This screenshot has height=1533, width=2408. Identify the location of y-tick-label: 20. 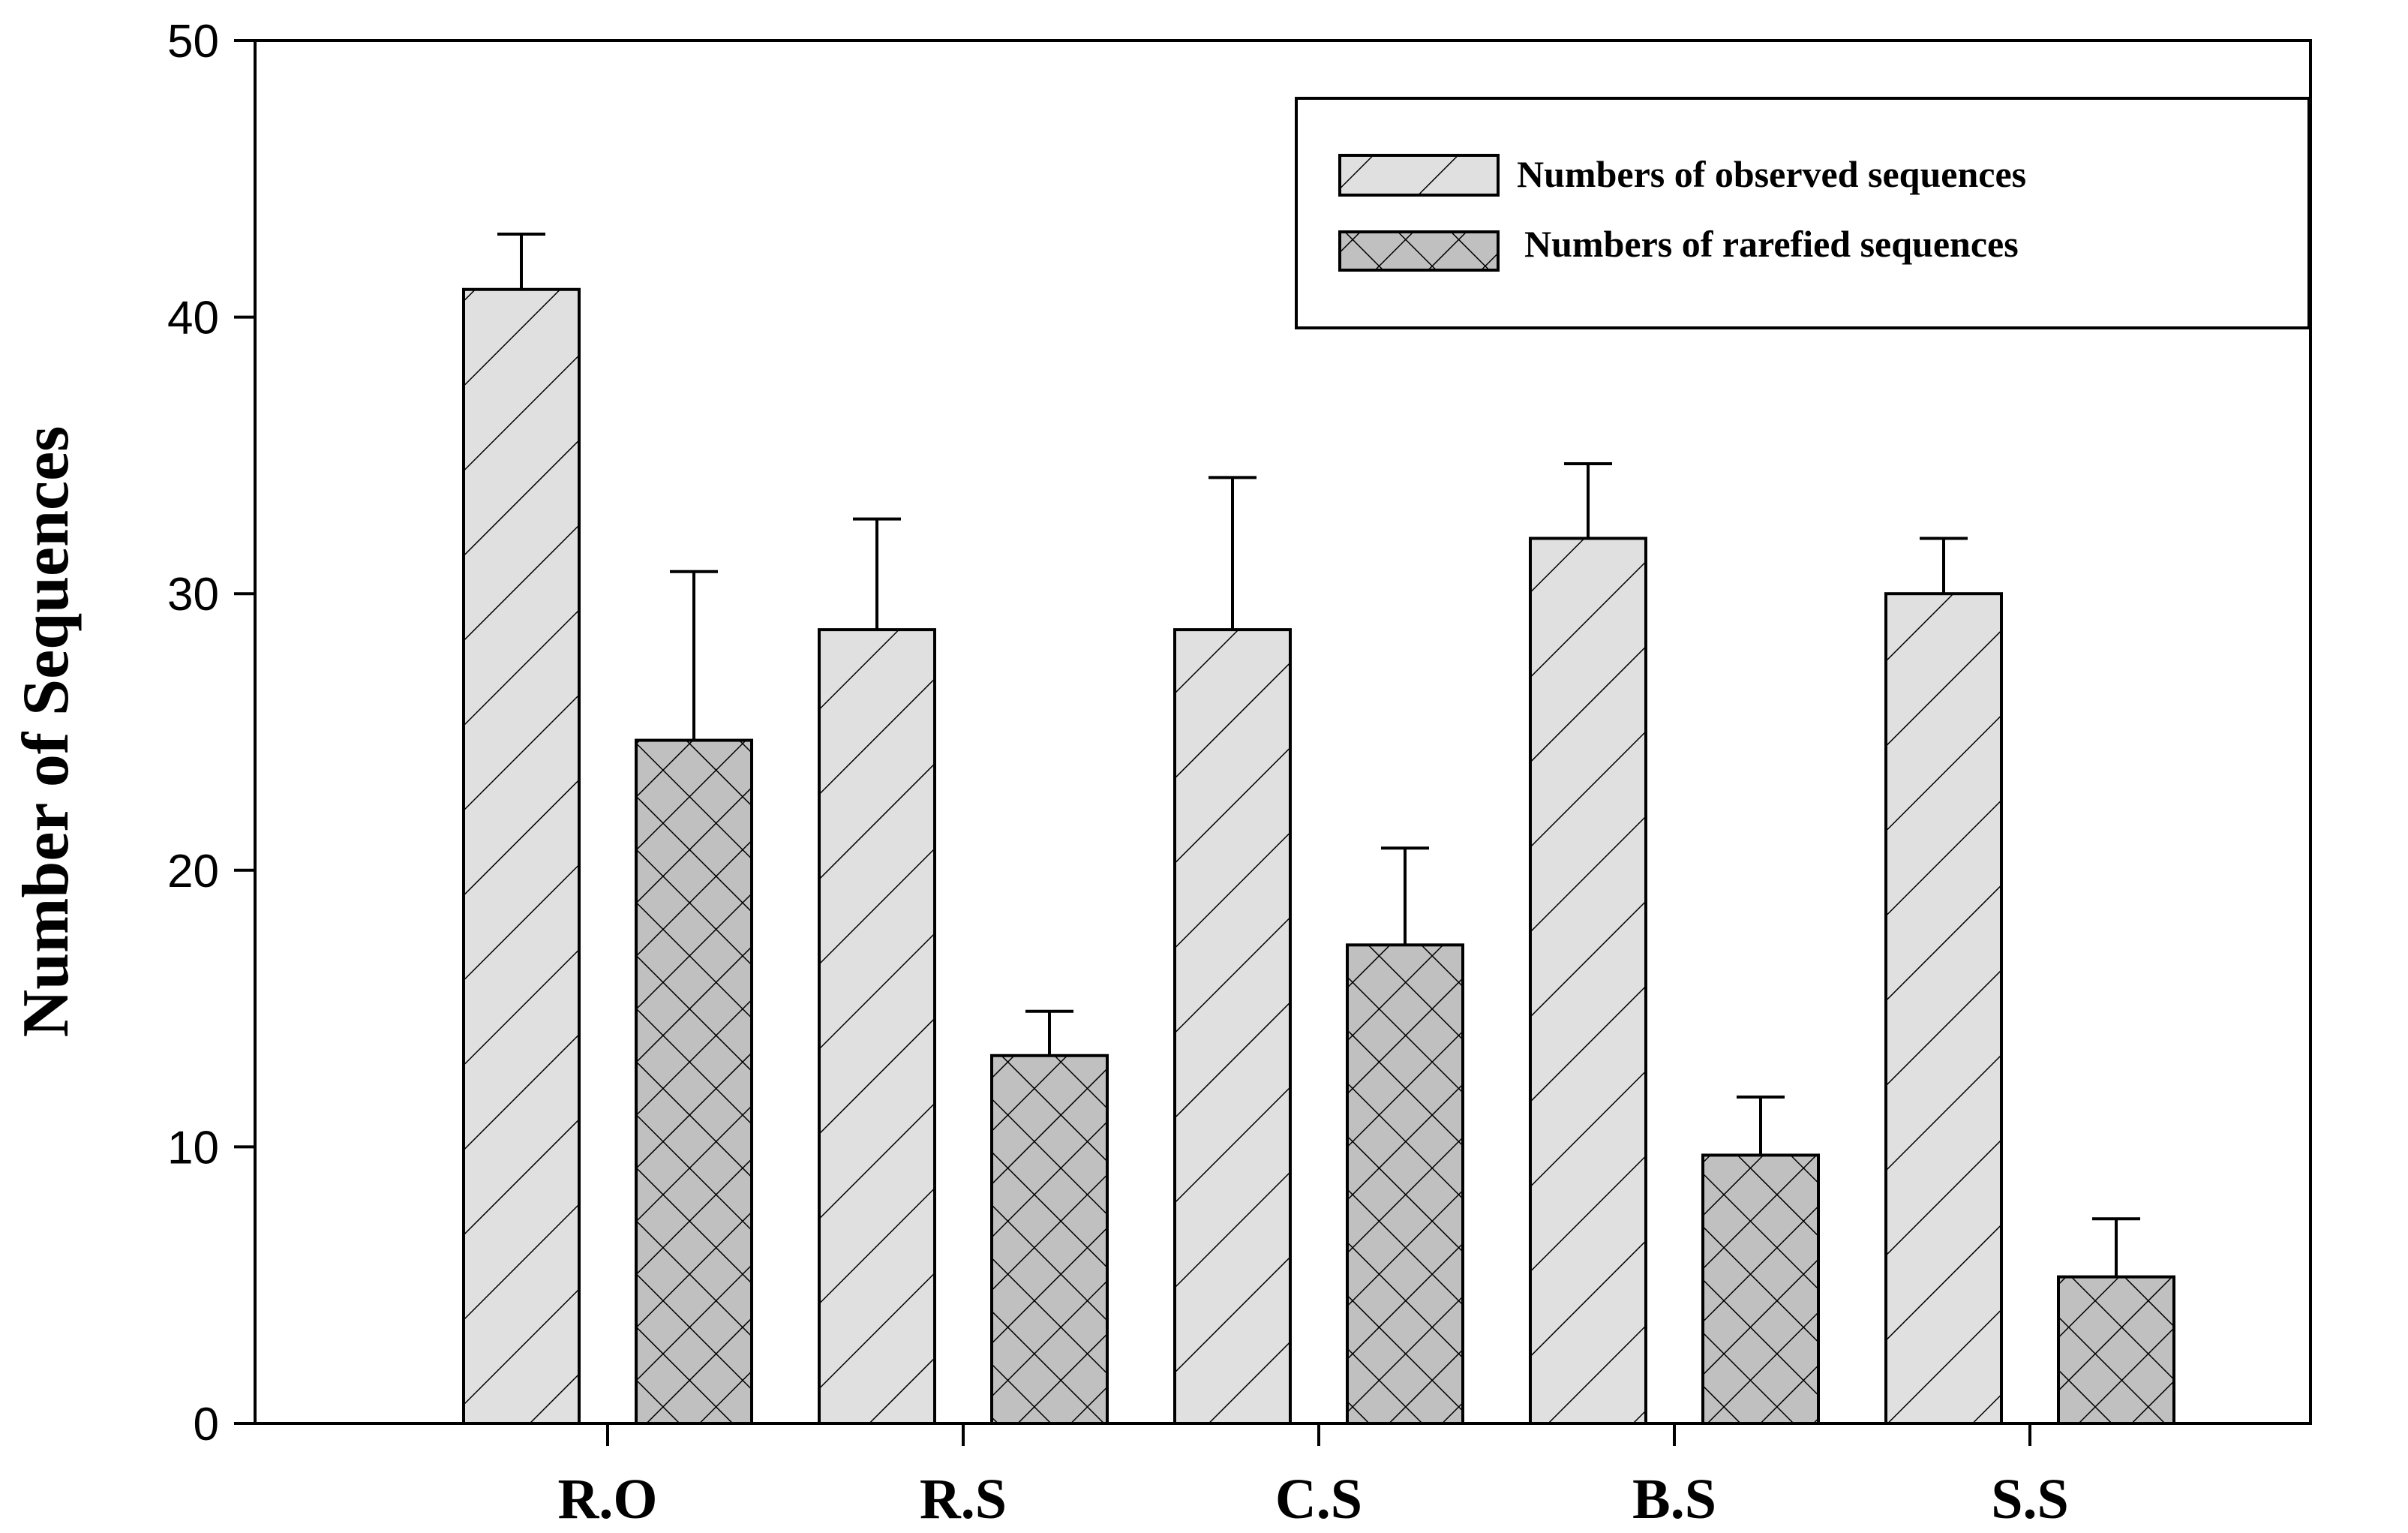
(193, 871).